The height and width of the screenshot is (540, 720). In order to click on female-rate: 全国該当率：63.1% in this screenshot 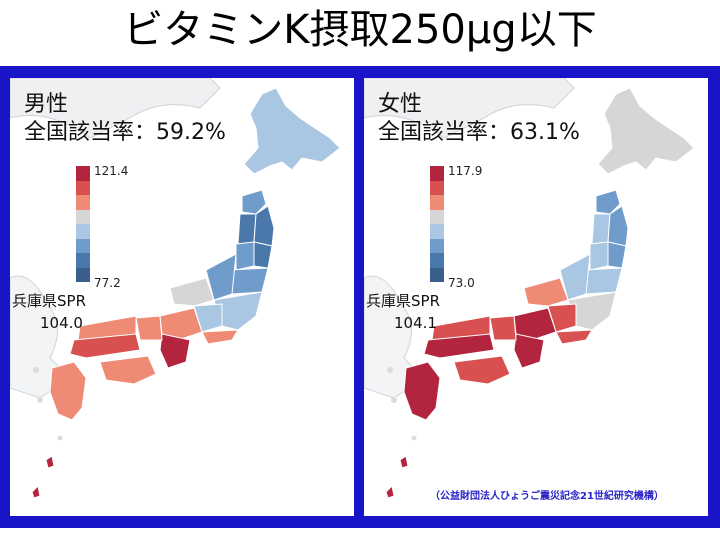, I will do `click(479, 132)`.